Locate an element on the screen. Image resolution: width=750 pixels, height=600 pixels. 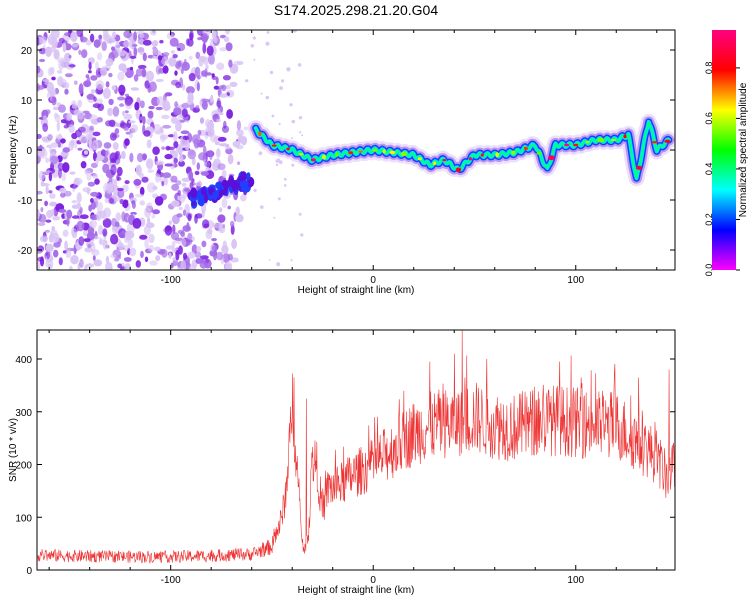
spectrogram-xlabel: Height of straight line (km) is located at coordinates (356, 290).